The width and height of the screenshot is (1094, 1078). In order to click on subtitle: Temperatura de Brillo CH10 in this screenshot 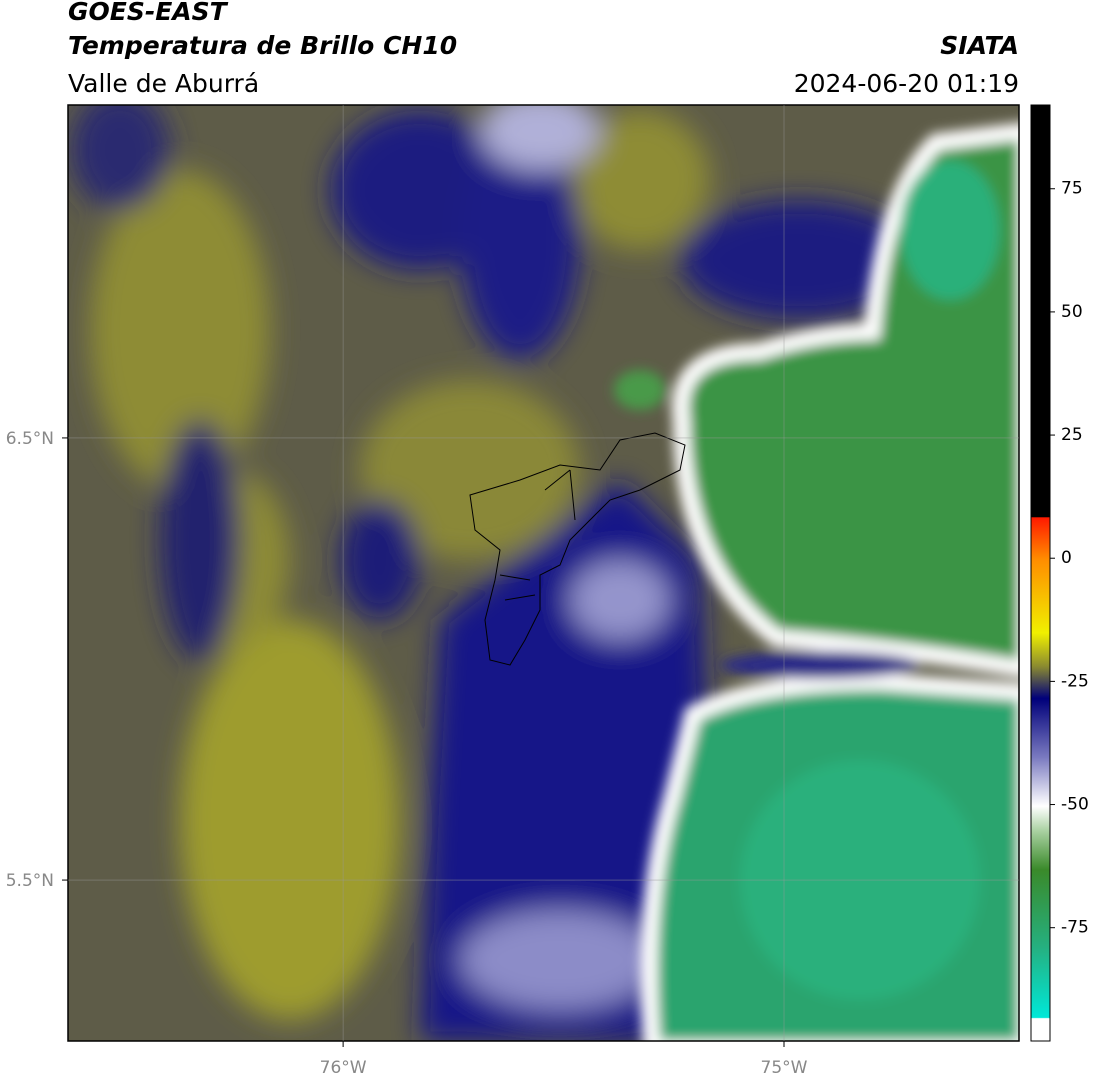, I will do `click(262, 45)`.